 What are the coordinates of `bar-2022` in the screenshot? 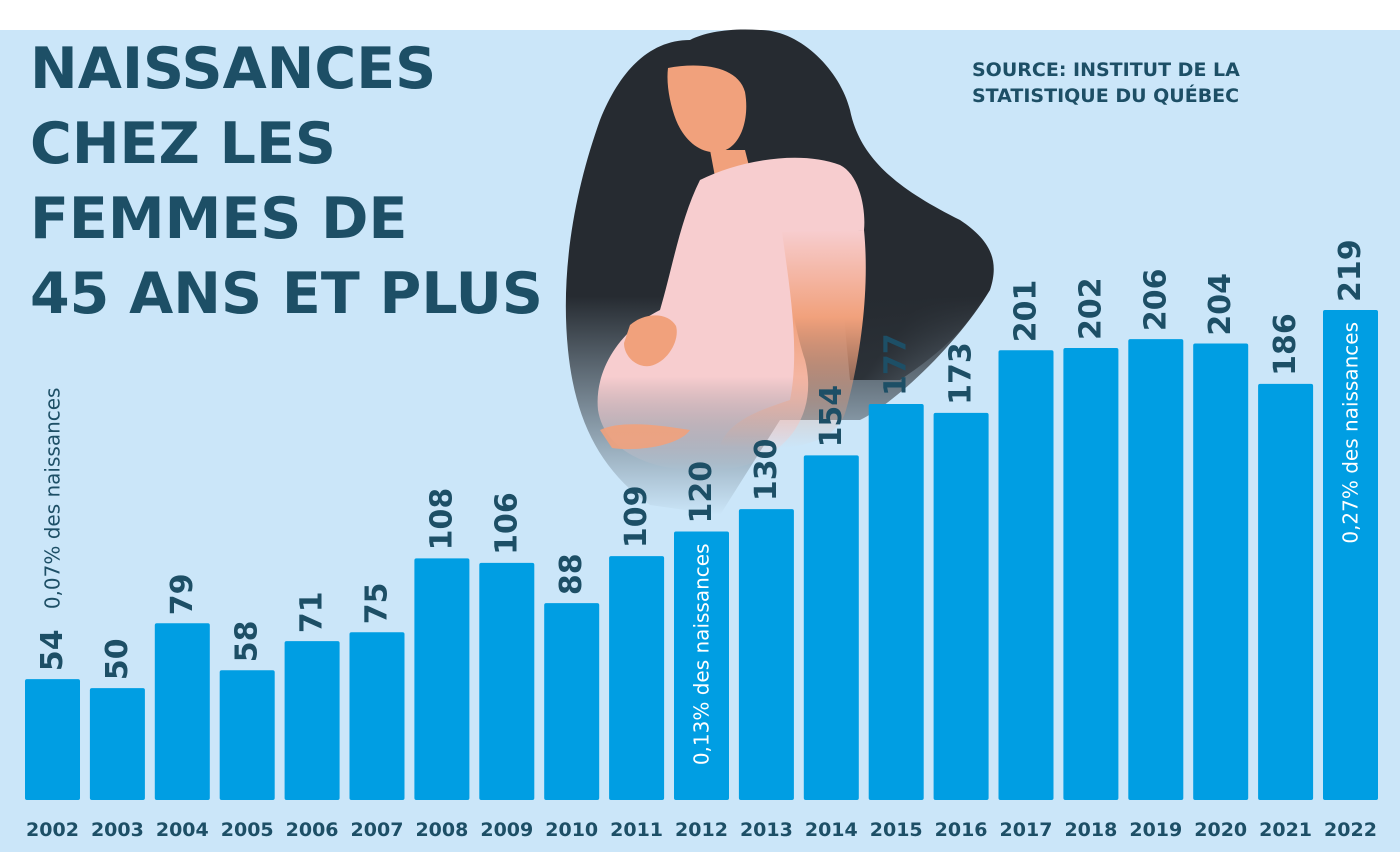 It's located at (1350, 555).